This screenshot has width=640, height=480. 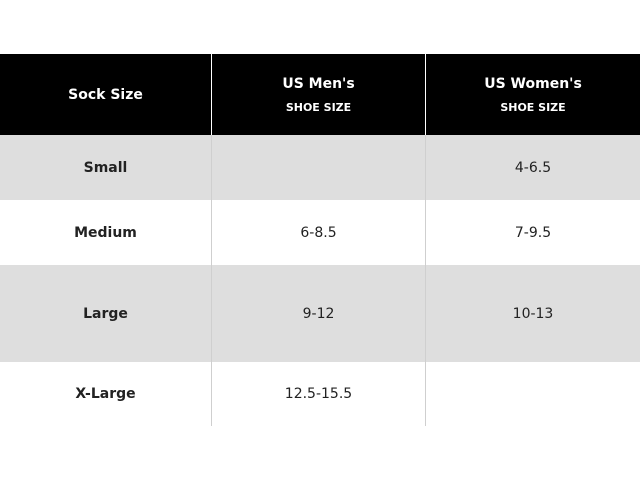 I want to click on cell-men, so click(x=319, y=167).